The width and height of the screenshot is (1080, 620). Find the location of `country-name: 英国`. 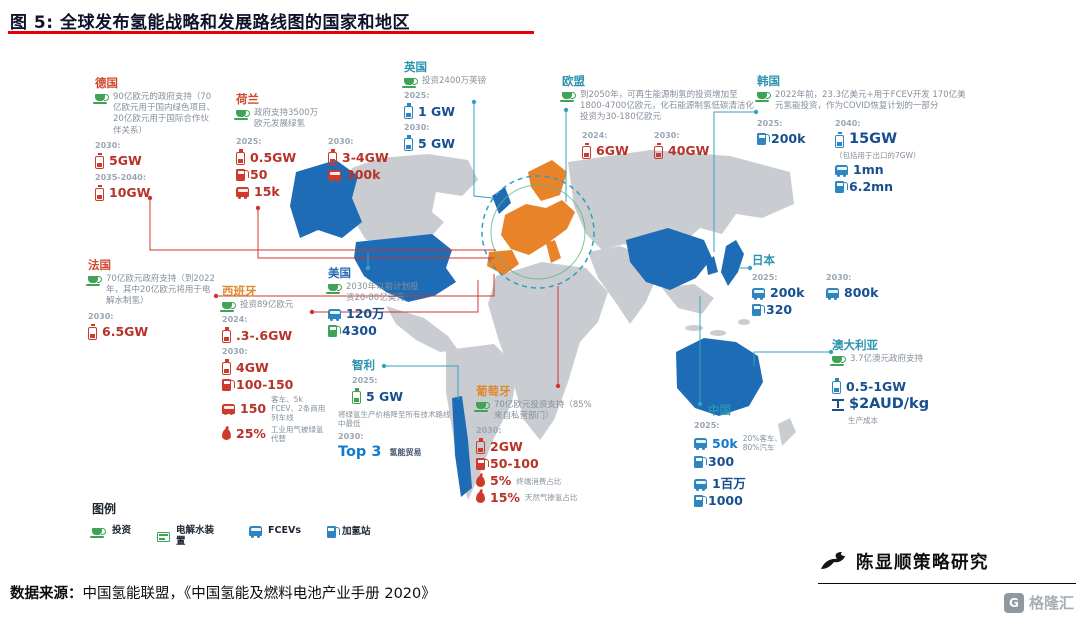

country-name: 英国 is located at coordinates (415, 67).